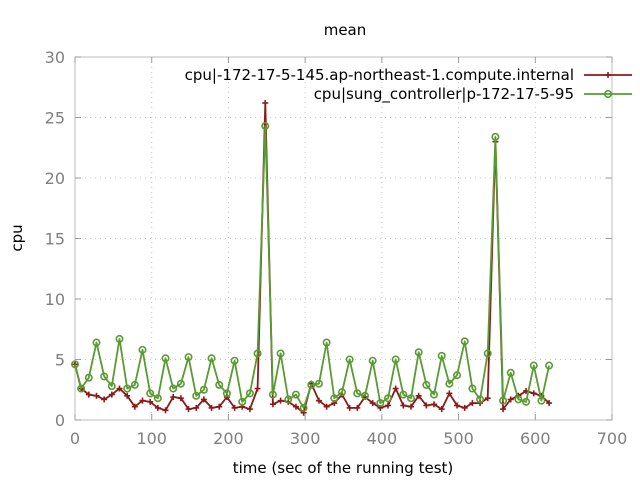  Describe the element at coordinates (55, 239) in the screenshot. I see `y-tick-labels: 0 5 10 15 20 25 30` at that location.